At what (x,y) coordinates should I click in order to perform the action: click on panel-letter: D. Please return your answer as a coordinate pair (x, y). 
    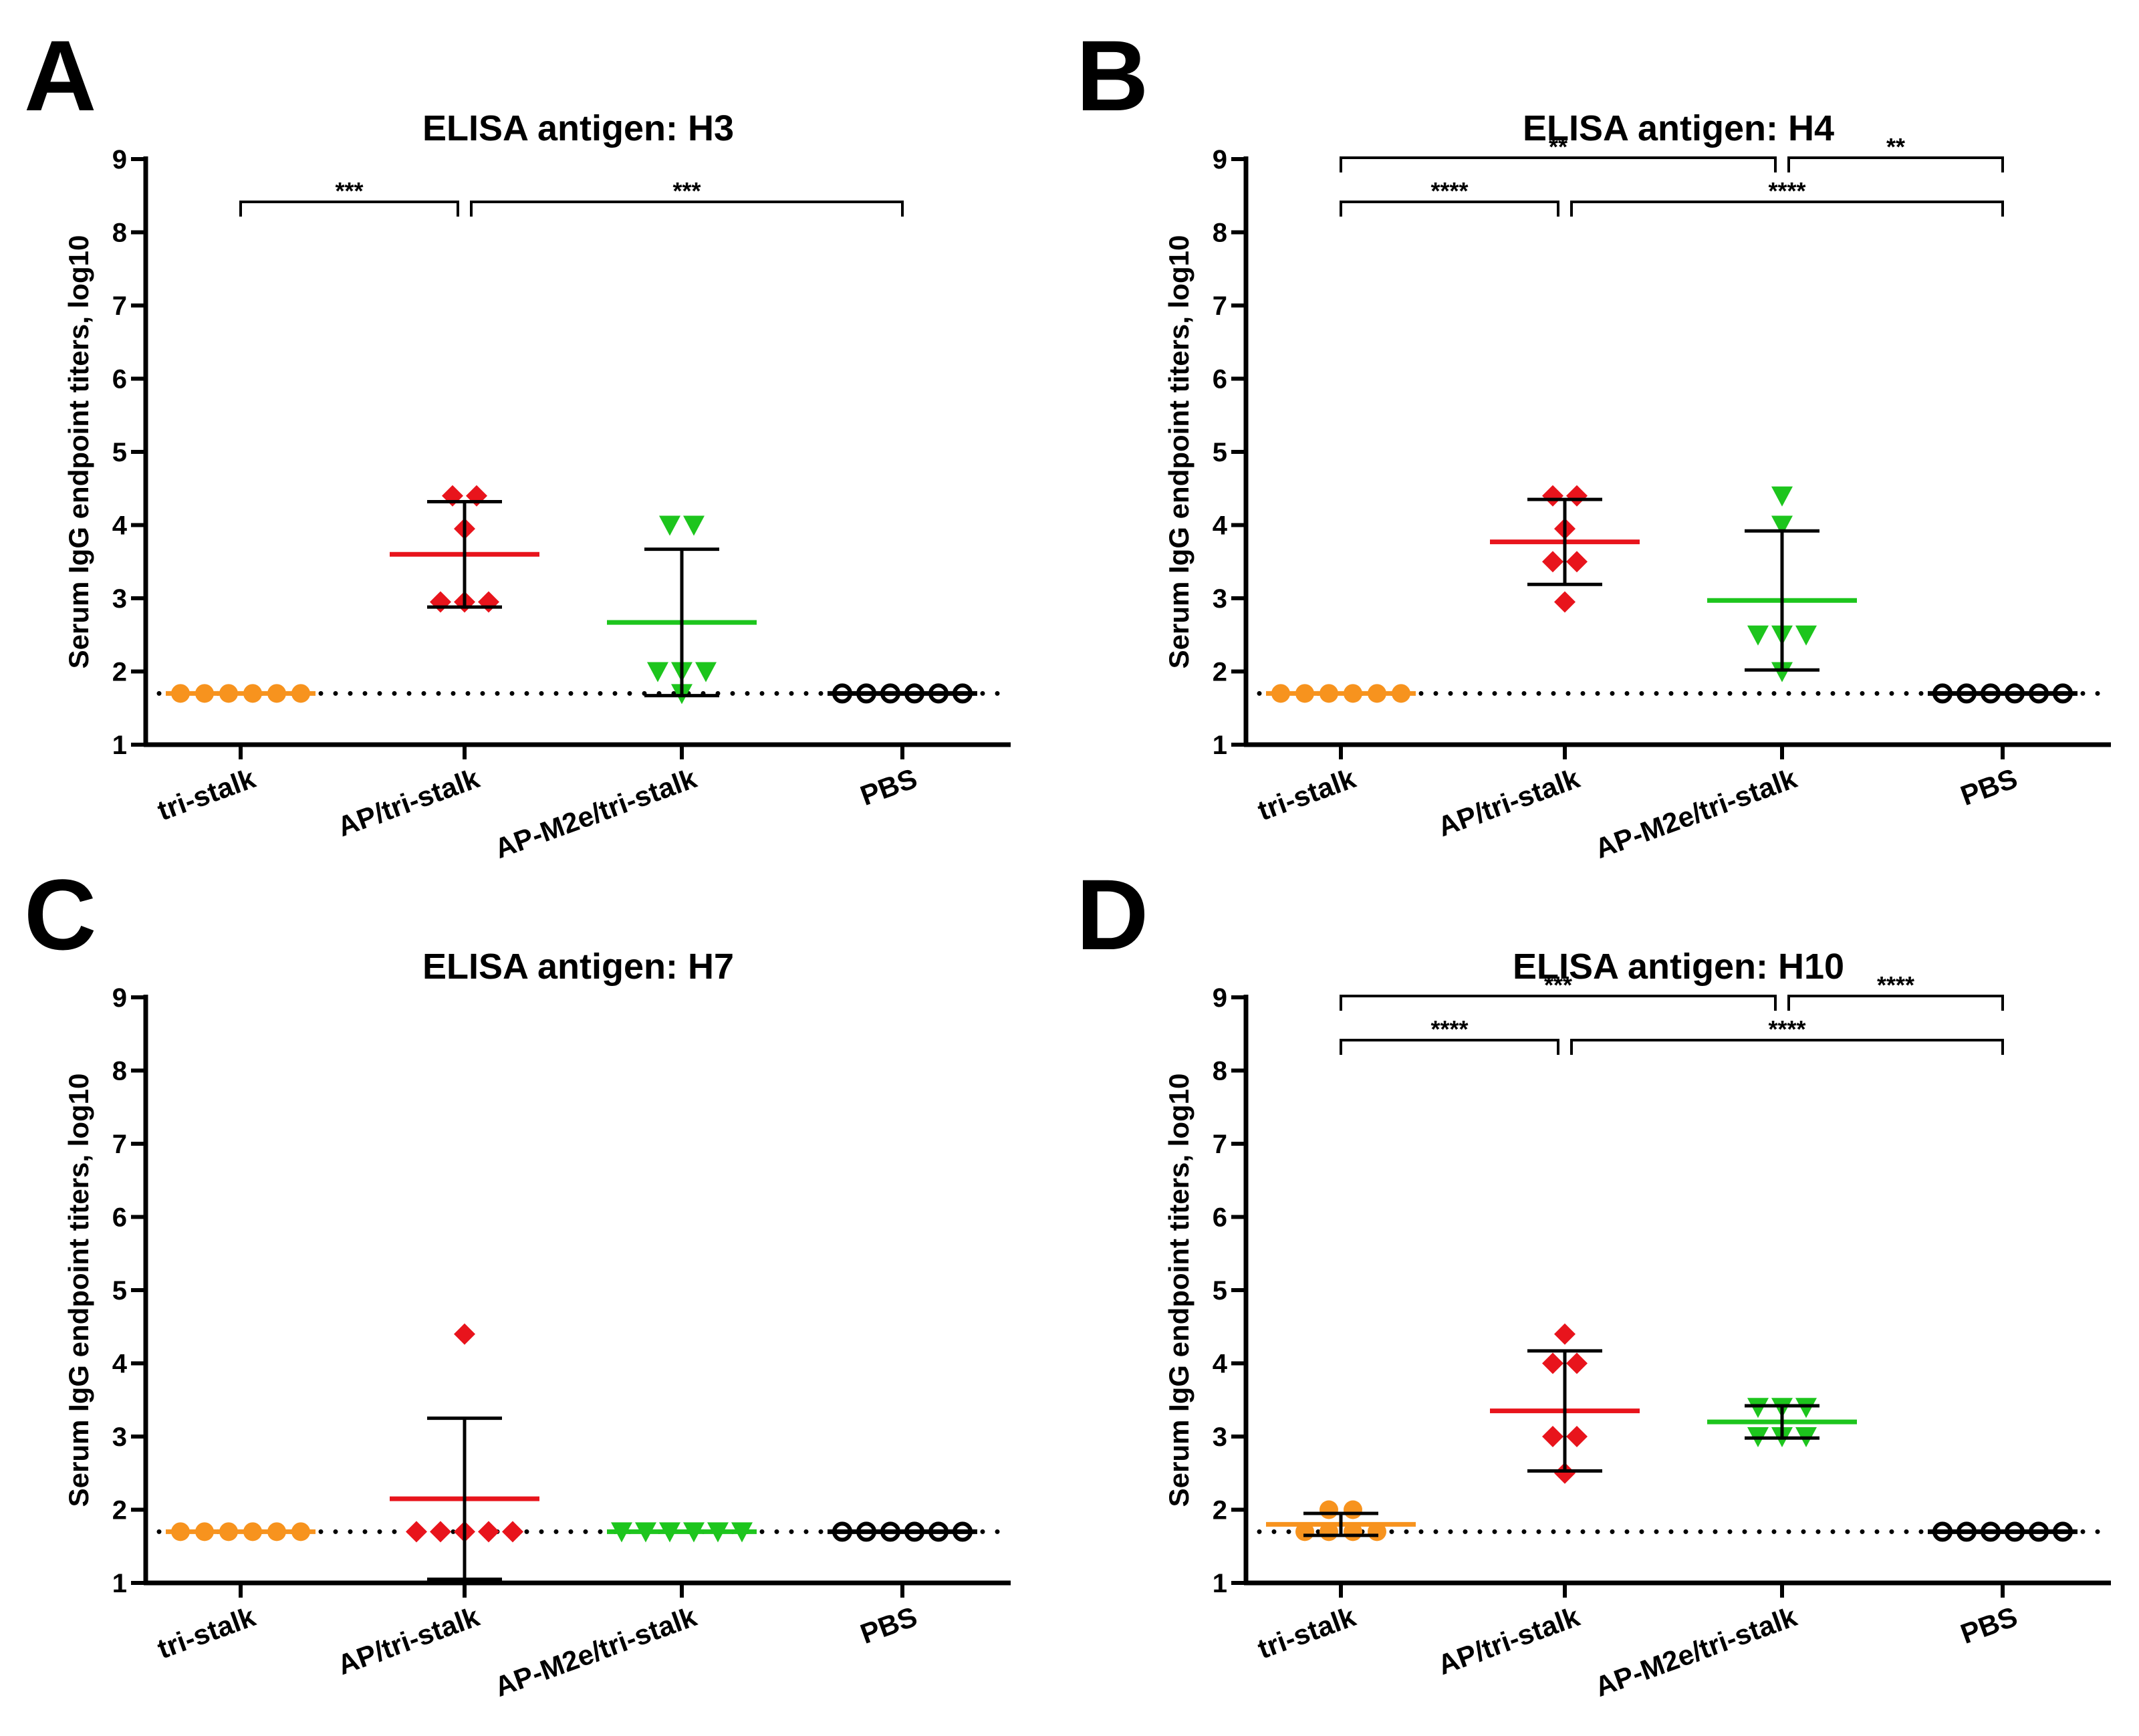
    Looking at the image, I should click on (1112, 914).